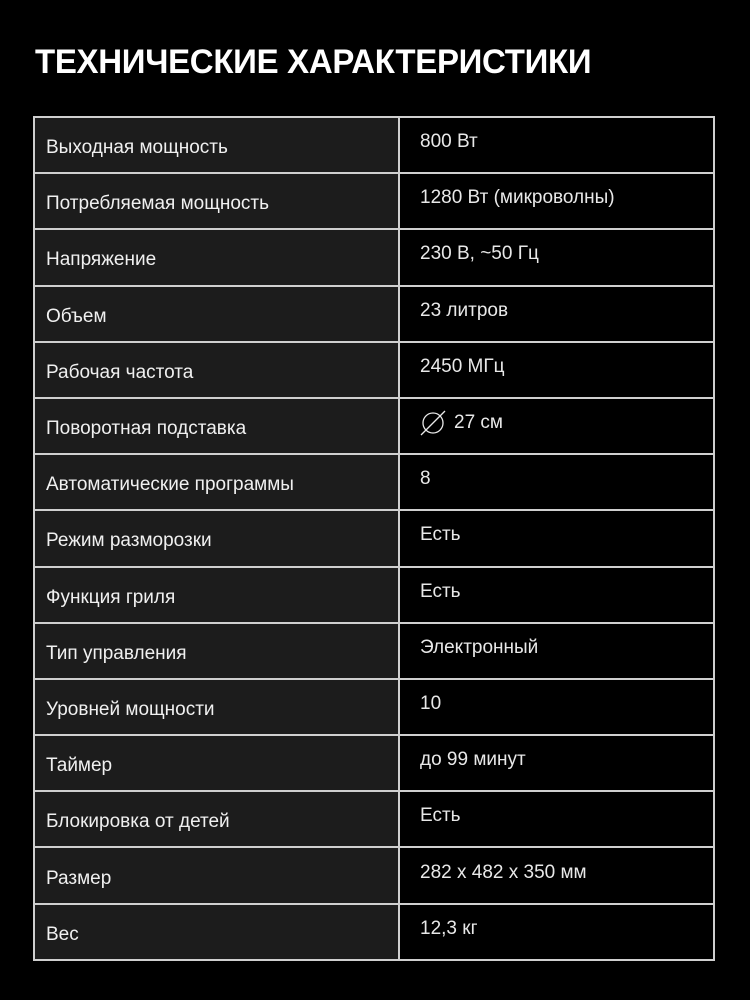 This screenshot has width=750, height=1000. Describe the element at coordinates (479, 254) in the screenshot. I see `spec-value: 230 В, ~50 Гц` at that location.